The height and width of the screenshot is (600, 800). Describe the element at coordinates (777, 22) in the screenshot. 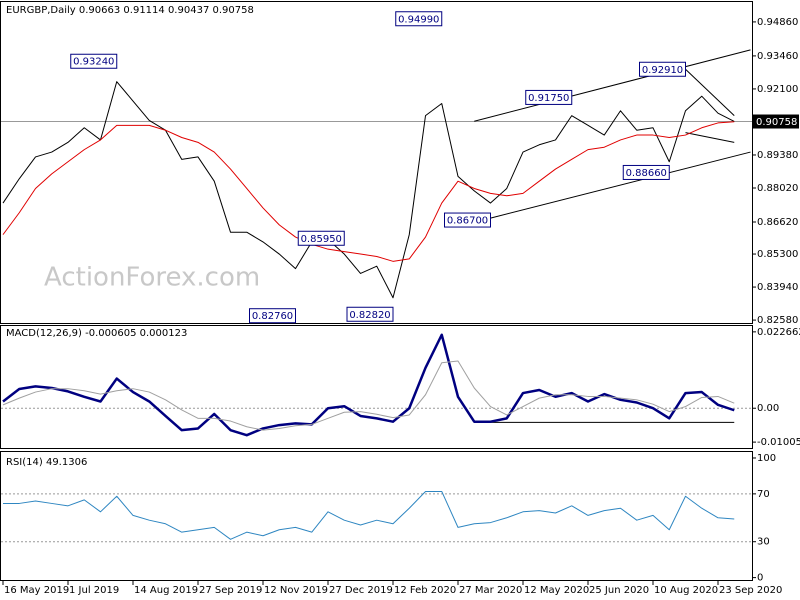

I see `y-tick-label: 0.94860` at that location.